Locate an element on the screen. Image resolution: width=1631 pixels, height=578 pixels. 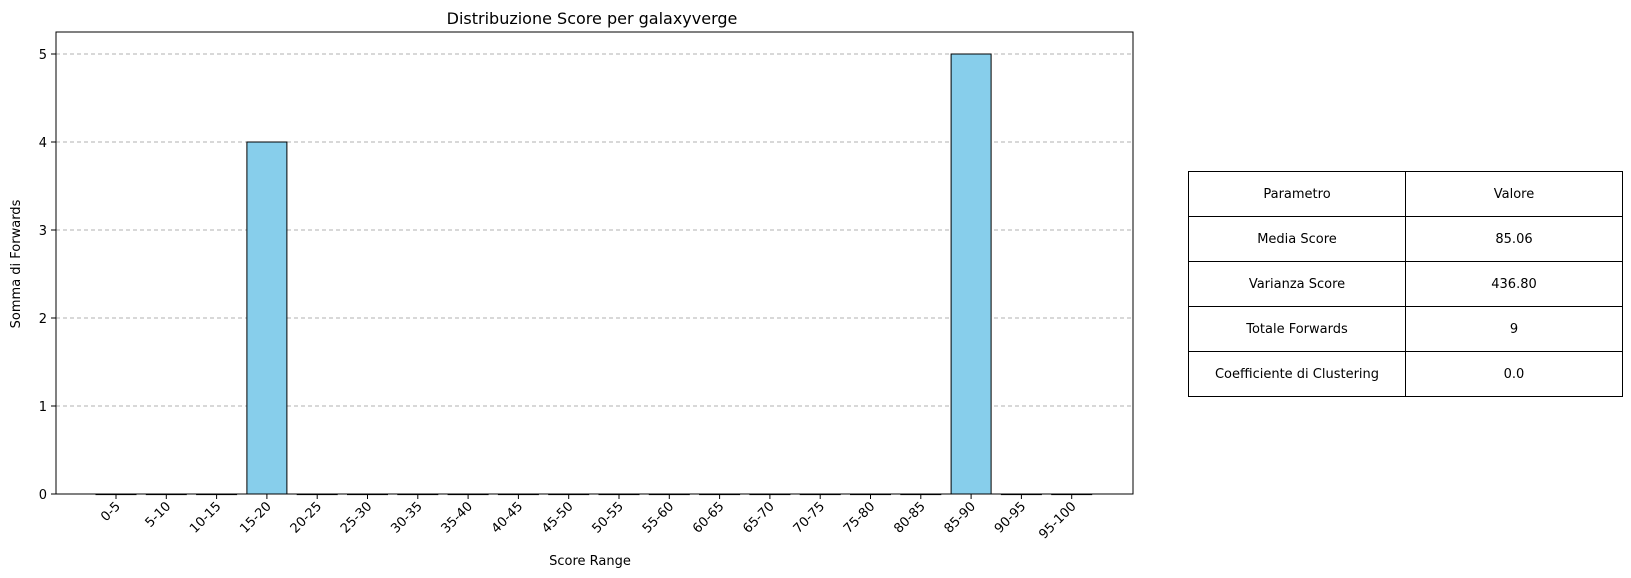
table-cell-value: 85.06 is located at coordinates (1514, 239).